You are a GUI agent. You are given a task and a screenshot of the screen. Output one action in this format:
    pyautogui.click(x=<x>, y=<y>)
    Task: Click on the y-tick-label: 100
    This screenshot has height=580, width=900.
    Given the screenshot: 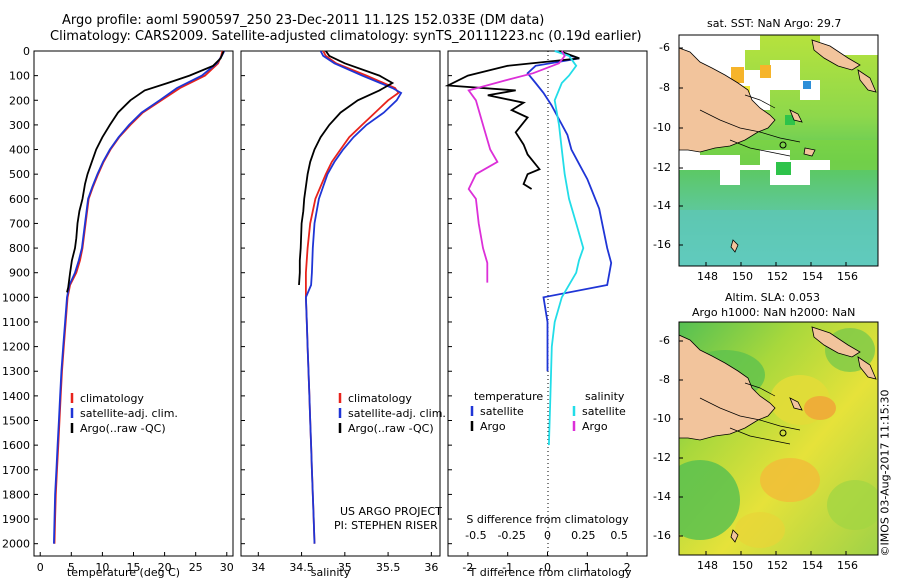 What is the action you would take?
    pyautogui.click(x=19, y=76)
    